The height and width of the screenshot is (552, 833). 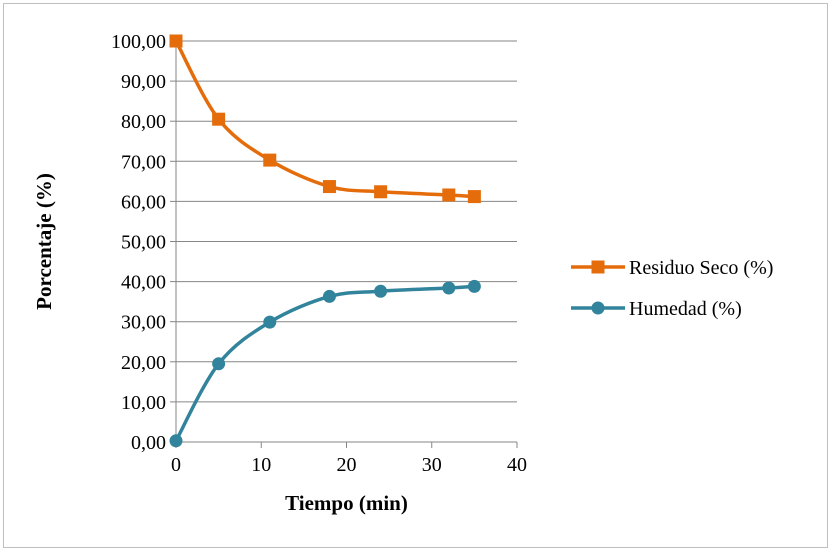 What do you see at coordinates (346, 503) in the screenshot?
I see `x-axis-title: Tiempo (min)` at bounding box center [346, 503].